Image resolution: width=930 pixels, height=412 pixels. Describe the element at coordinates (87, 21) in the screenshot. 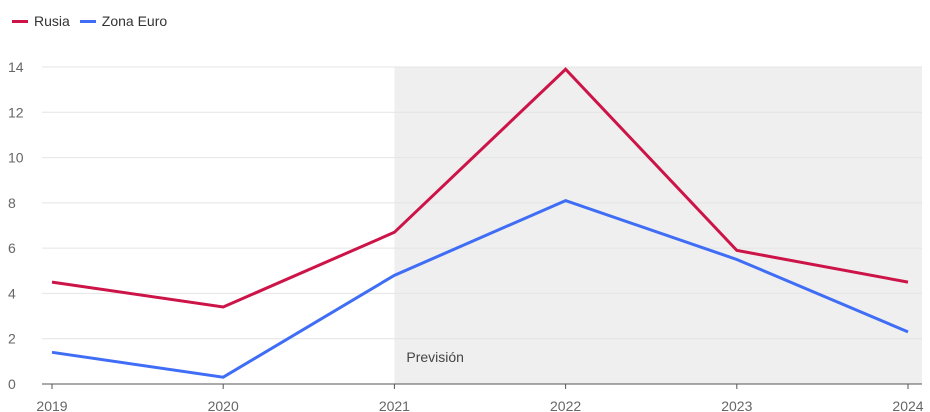

I see `legend-swatch-zona-euro` at that location.